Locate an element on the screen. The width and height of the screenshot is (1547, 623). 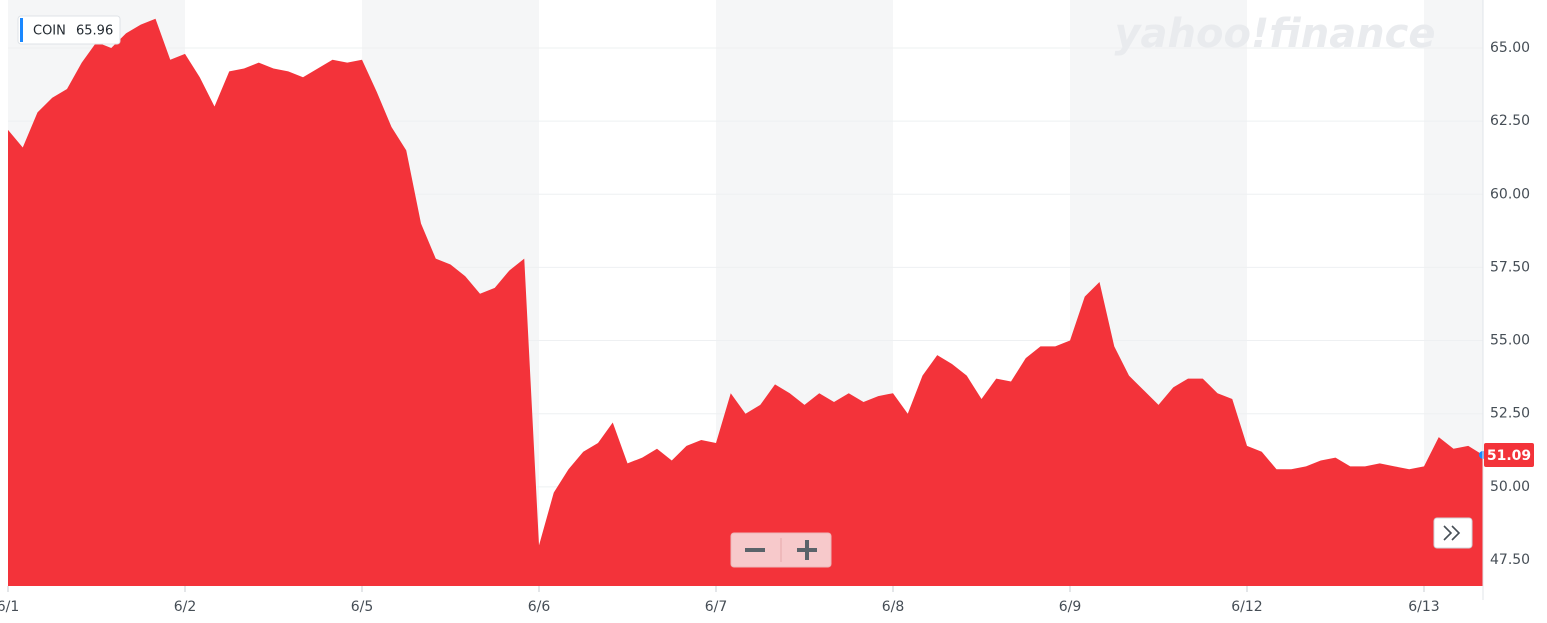
x-tick-label: 6/2 is located at coordinates (185, 607).